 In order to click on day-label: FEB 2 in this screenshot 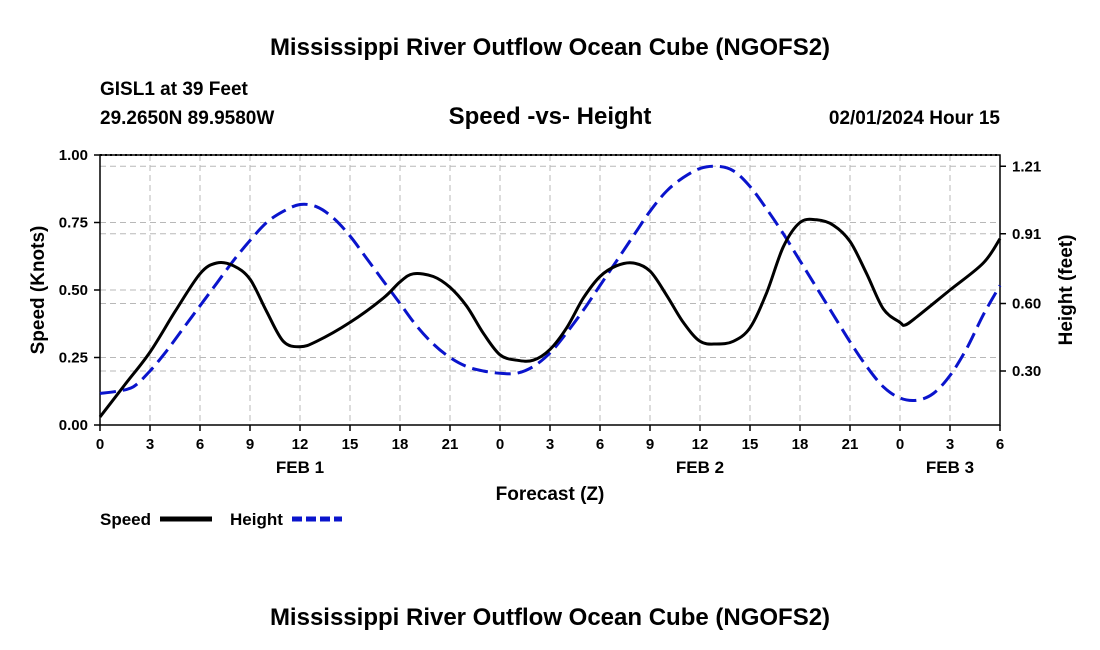, I will do `click(700, 467)`.